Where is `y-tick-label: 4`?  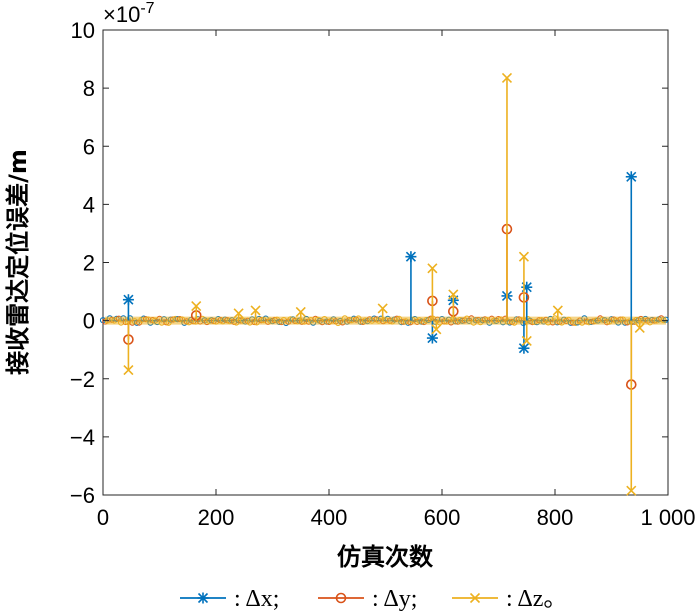 y-tick-label: 4 is located at coordinates (89, 204).